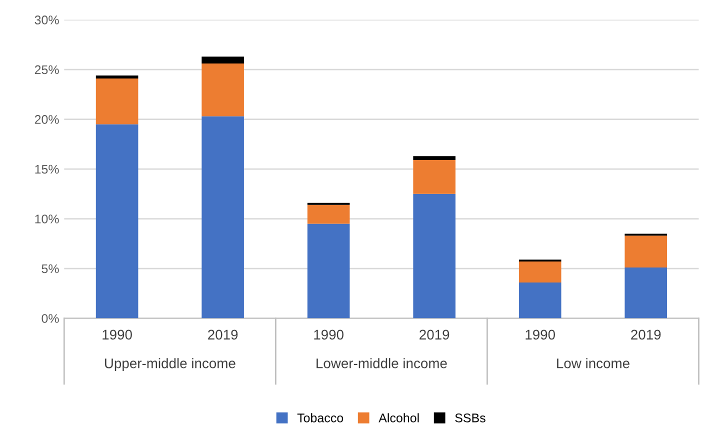 The image size is (713, 439). What do you see at coordinates (50, 269) in the screenshot?
I see `y-tick-label: 5%` at bounding box center [50, 269].